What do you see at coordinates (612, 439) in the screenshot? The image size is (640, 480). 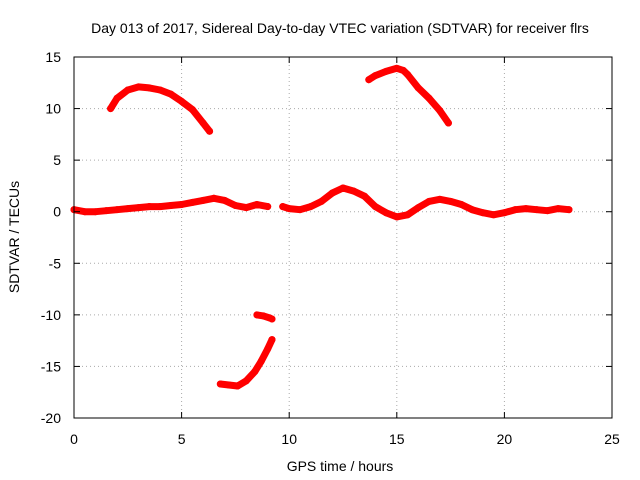 I see `x-tick-label: 25` at bounding box center [612, 439].